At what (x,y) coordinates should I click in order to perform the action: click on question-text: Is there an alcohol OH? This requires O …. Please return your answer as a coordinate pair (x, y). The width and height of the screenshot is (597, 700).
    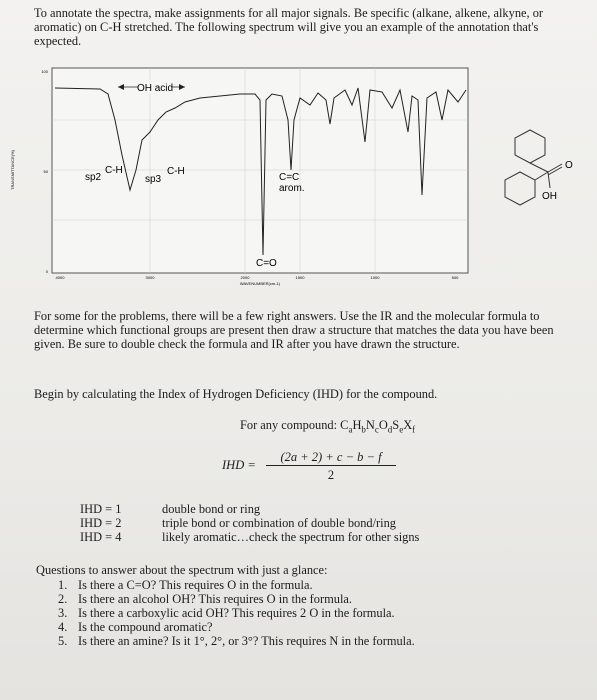
    Looking at the image, I should click on (215, 599).